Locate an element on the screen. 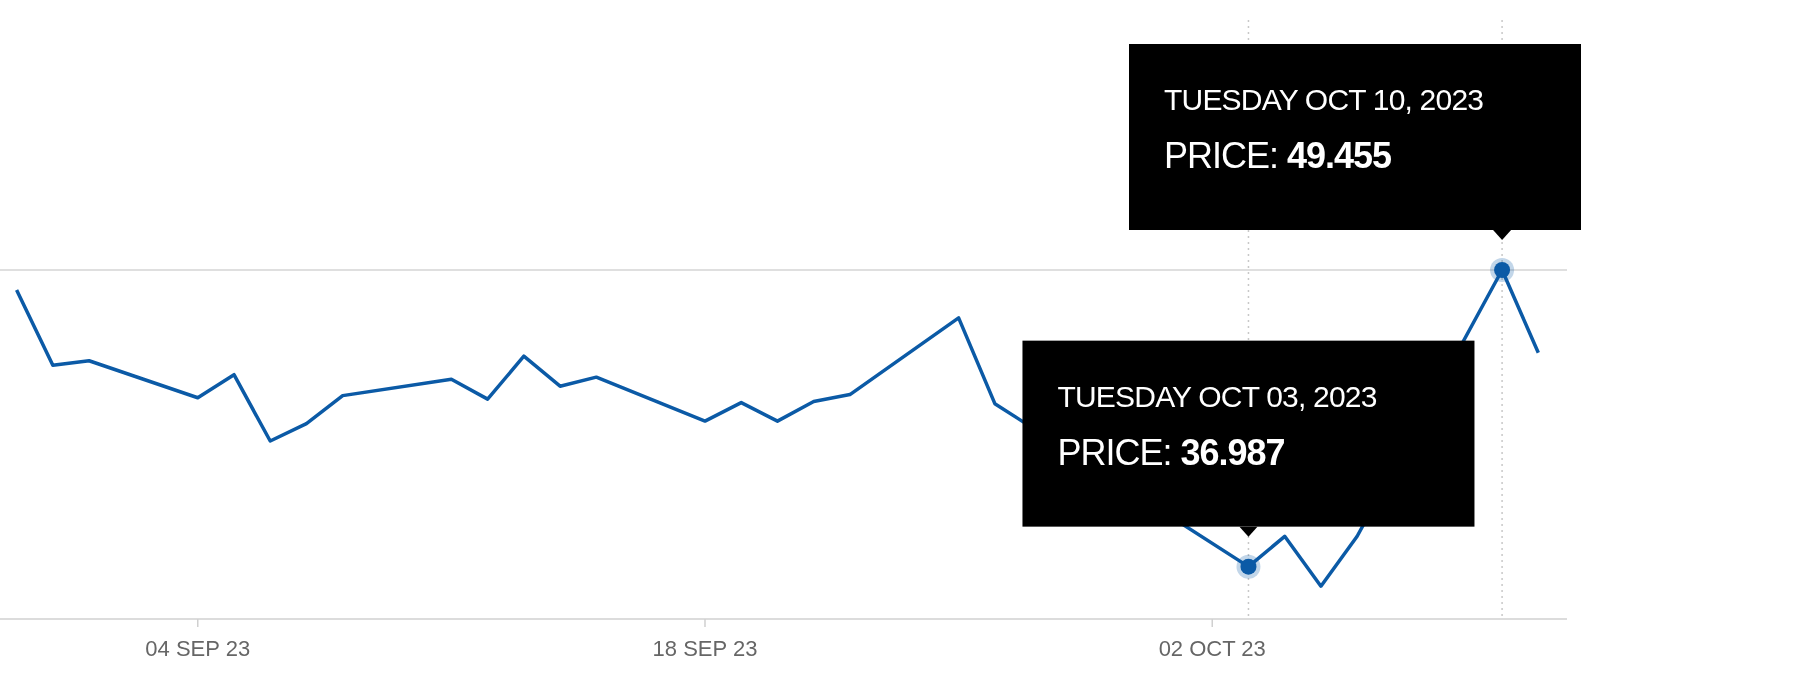  annotation: TUESDAY OCT 03, 2023 PRICE: 36.987 is located at coordinates (1217, 426).